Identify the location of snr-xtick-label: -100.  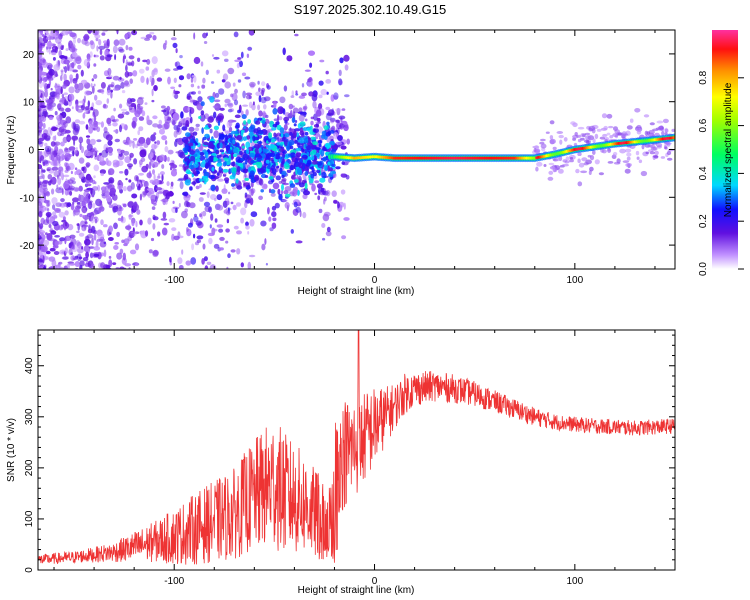
(174, 581).